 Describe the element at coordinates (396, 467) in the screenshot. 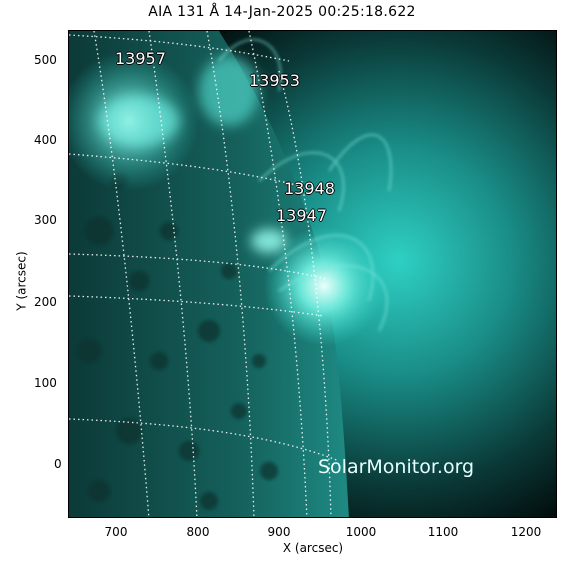

I see `watermark: SolarMonitor.org` at that location.